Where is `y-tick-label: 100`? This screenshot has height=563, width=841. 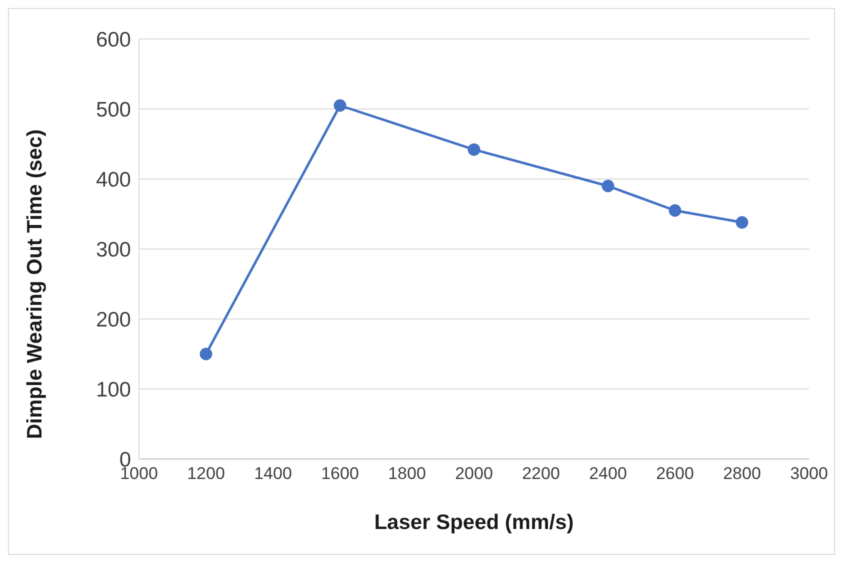 y-tick-label: 100 is located at coordinates (113, 390).